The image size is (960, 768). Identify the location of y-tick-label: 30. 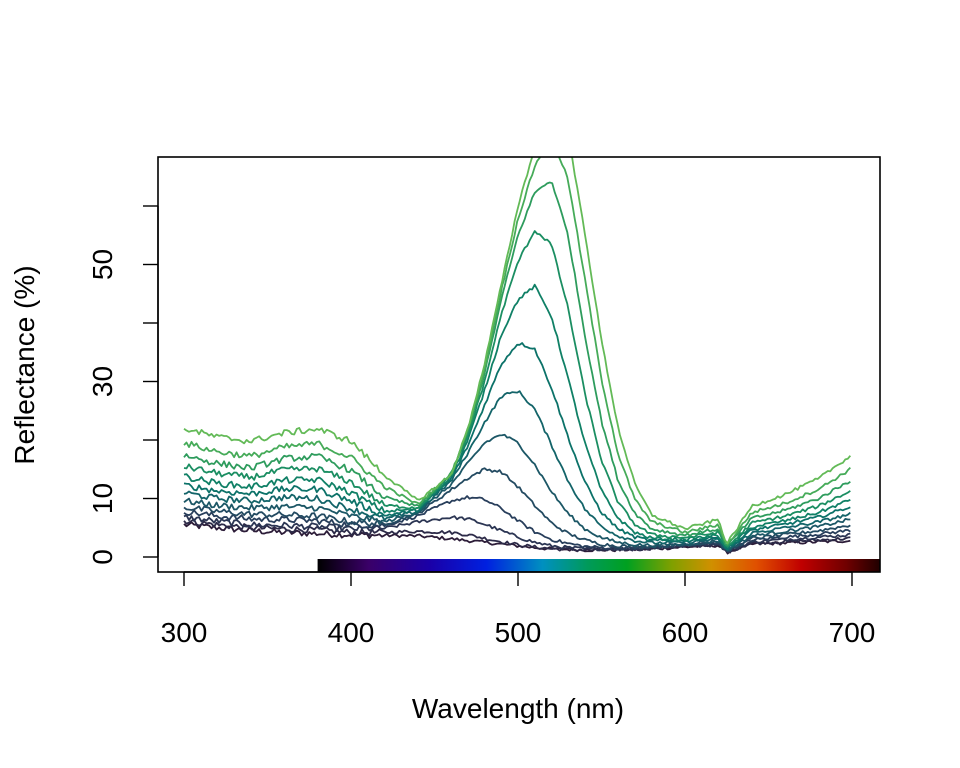
(102, 381).